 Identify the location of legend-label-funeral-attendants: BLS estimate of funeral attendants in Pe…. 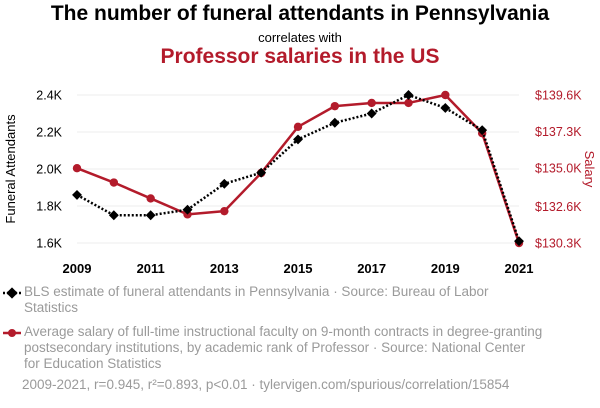
(256, 299).